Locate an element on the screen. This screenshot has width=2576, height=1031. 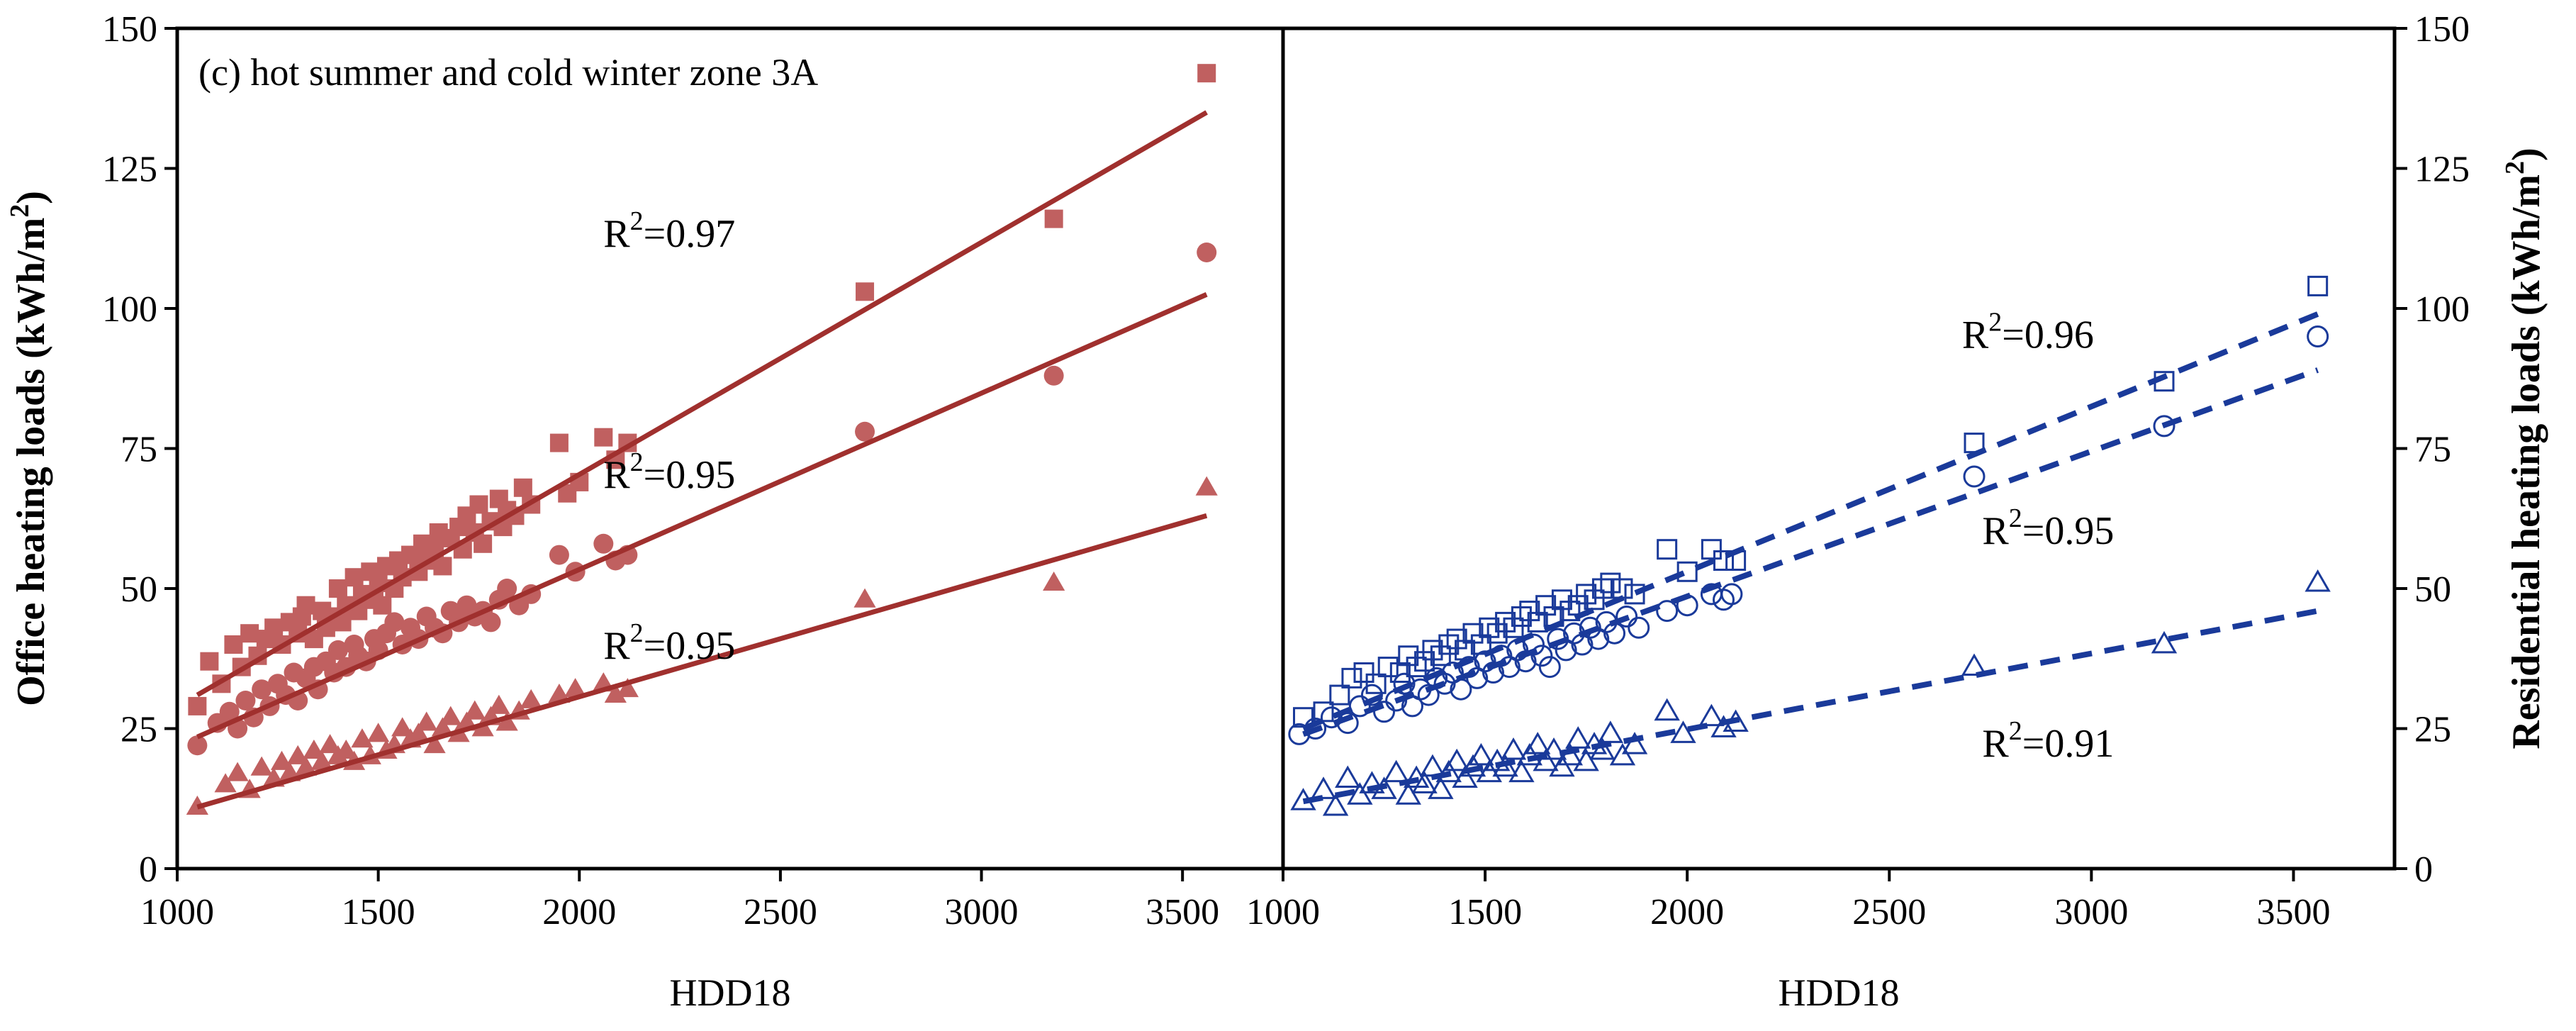
office-r2-prefix: R is located at coordinates (617, 646).